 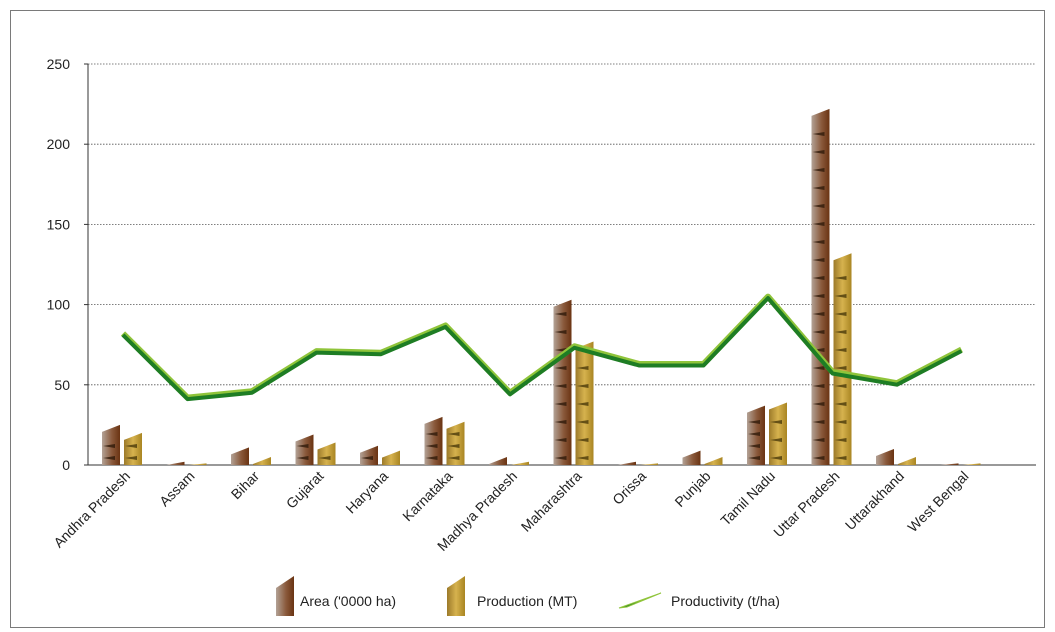 I want to click on y-axis-ticks: 0 50 100 150 200 250, so click(x=67, y=264).